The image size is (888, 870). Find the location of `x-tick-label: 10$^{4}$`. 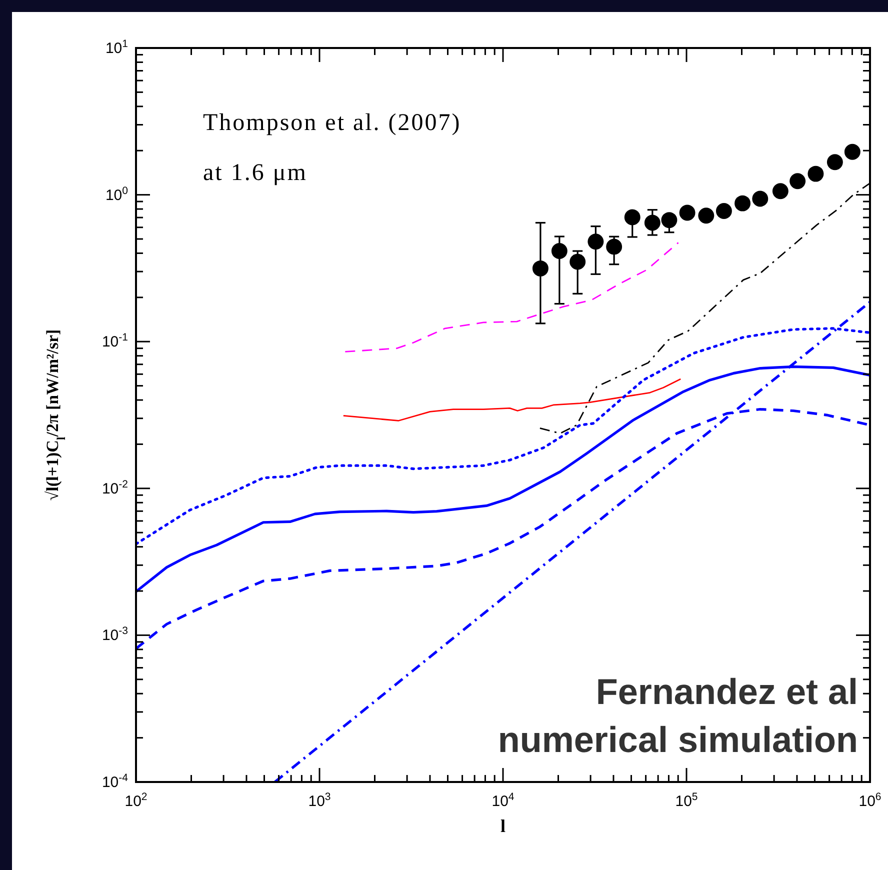

x-tick-label: 10$^{4}$ is located at coordinates (503, 800).